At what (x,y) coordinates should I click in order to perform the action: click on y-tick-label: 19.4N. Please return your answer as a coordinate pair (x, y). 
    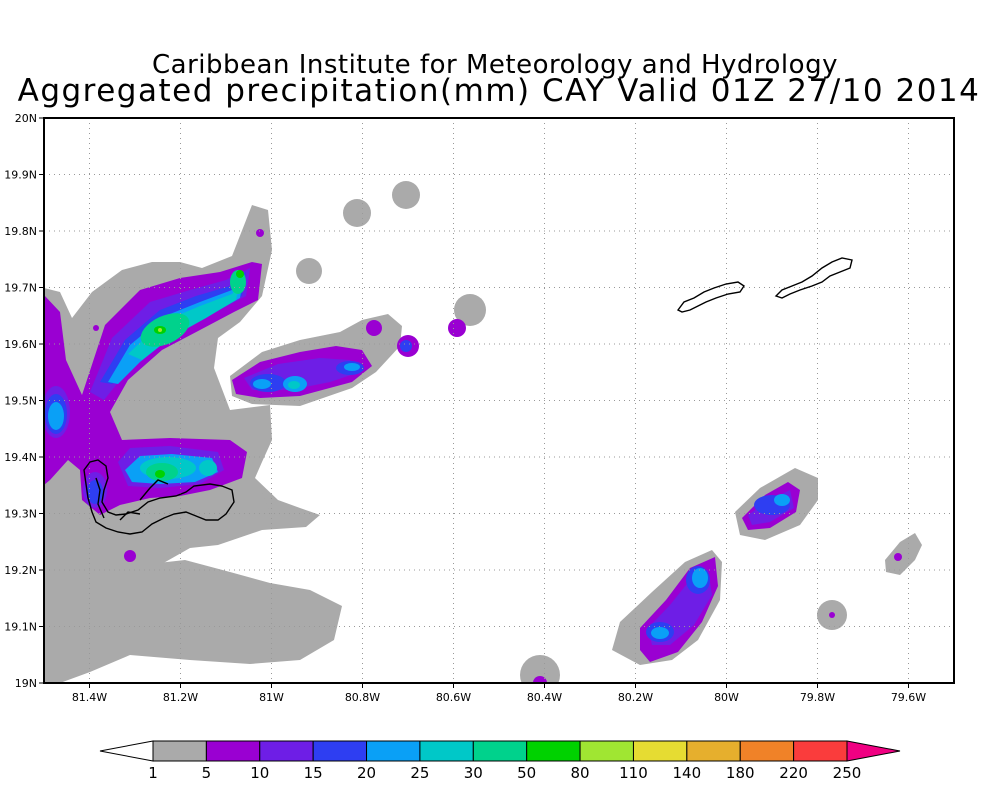
    Looking at the image, I should click on (20, 457).